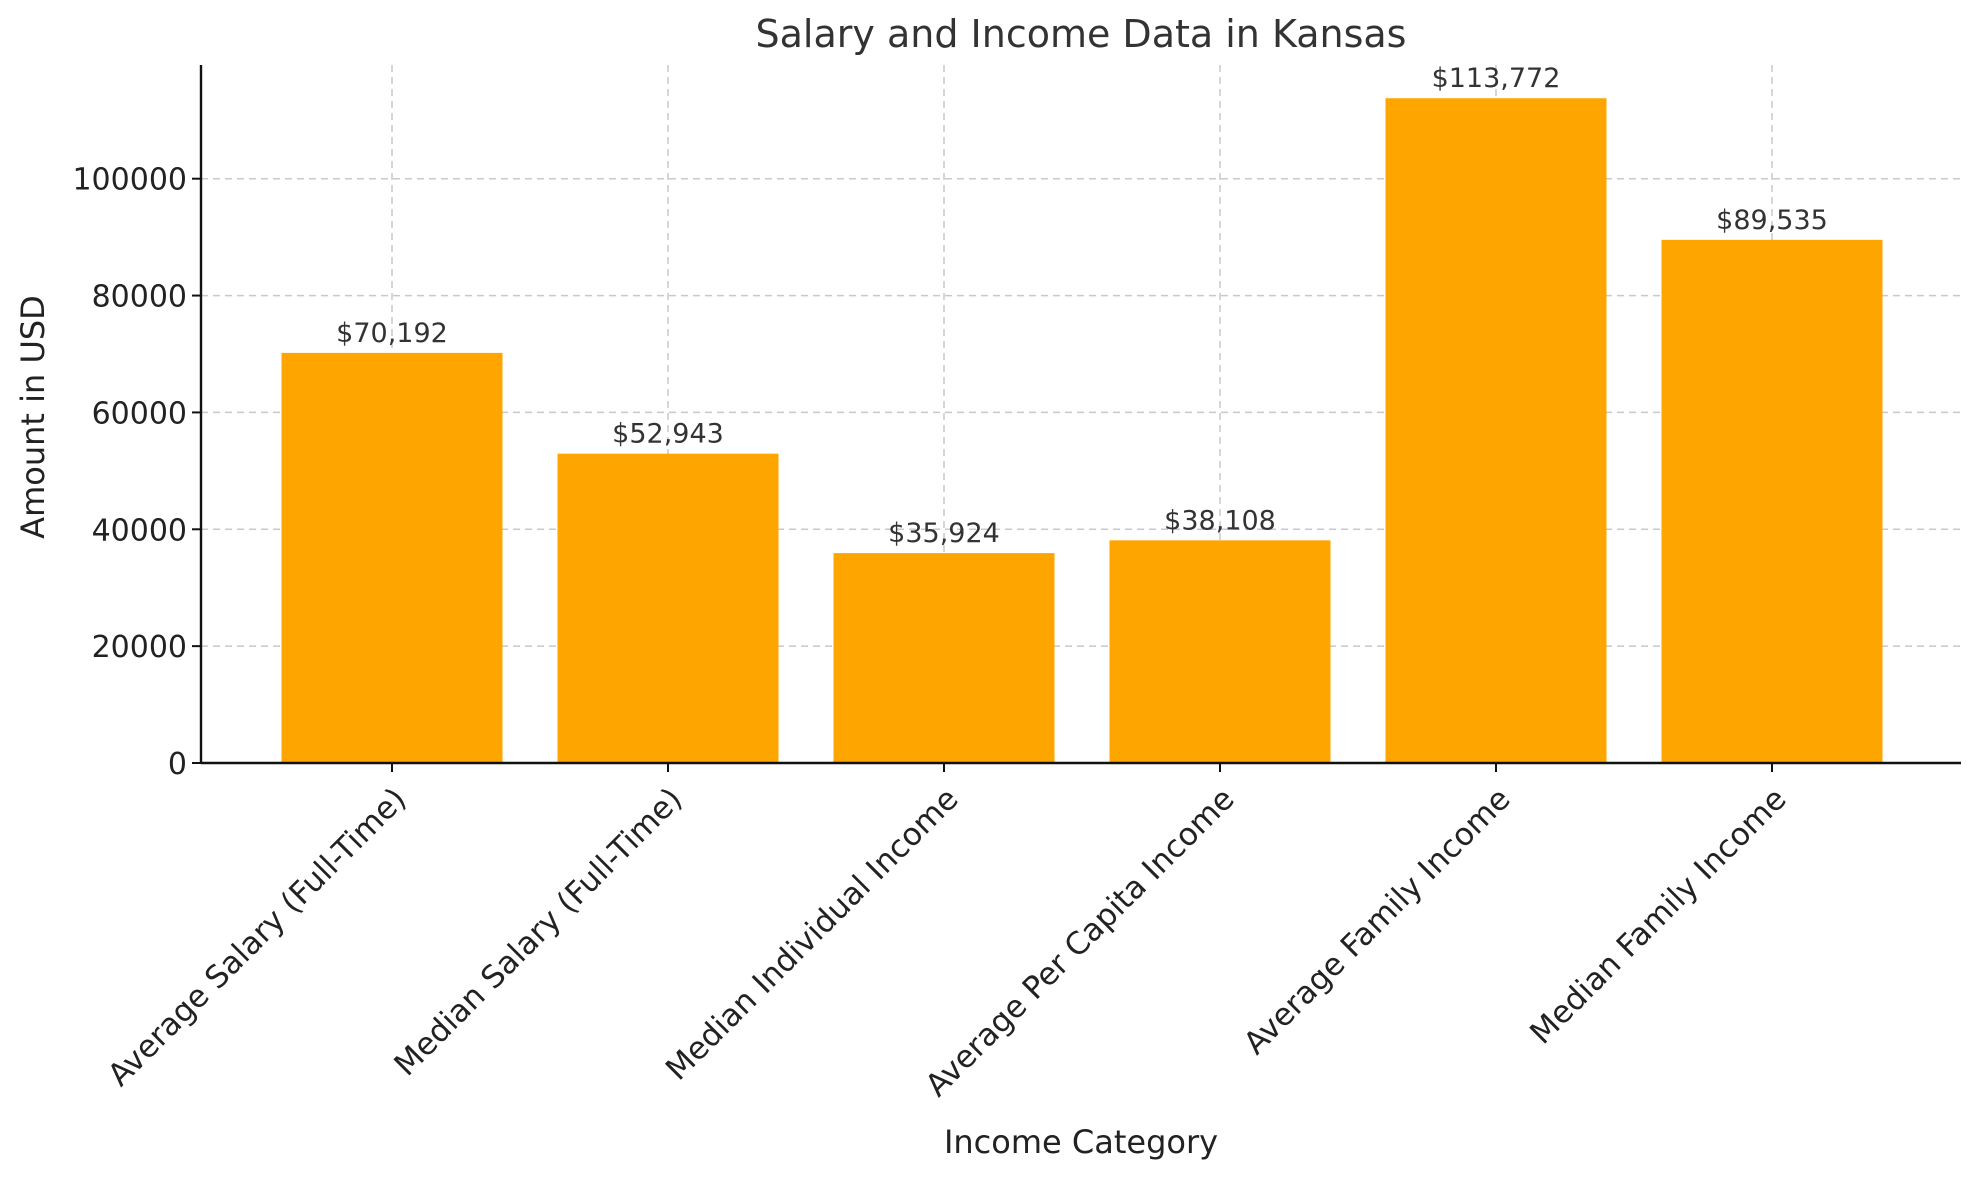 The image size is (1979, 1180). What do you see at coordinates (1377, 921) in the screenshot?
I see `x-tick-label: Average Family Income` at bounding box center [1377, 921].